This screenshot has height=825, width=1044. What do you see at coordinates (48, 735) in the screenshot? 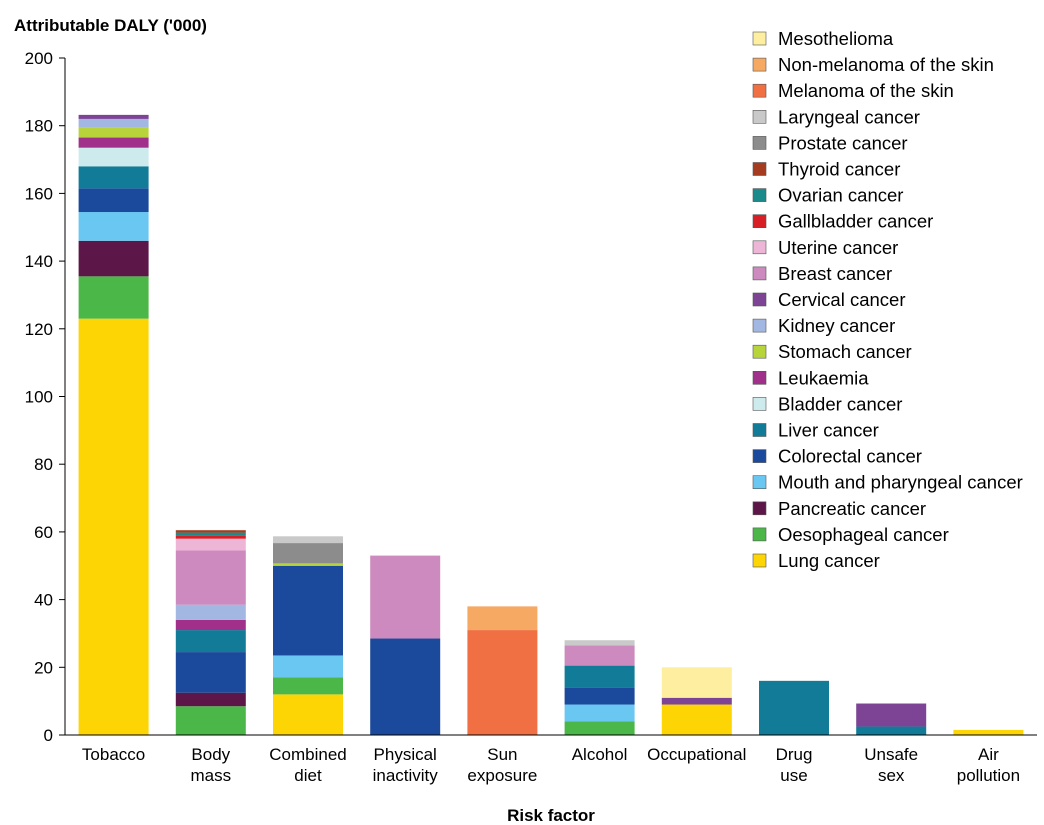
I see `y-tick-label: 0` at bounding box center [48, 735].